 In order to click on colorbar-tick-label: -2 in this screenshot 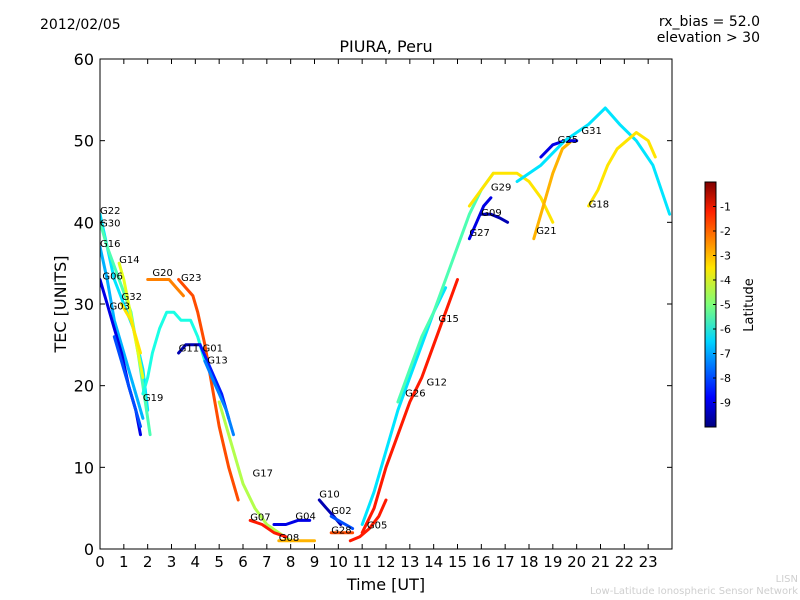, I will do `click(725, 231)`.